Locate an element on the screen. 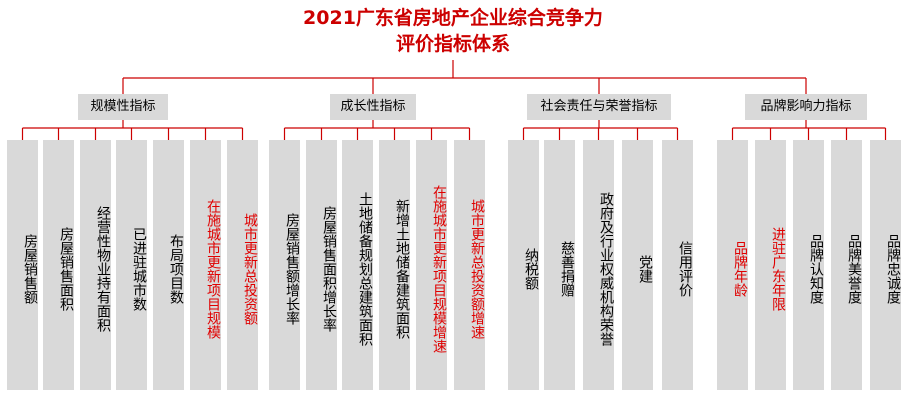 Image resolution: width=906 pixels, height=400 pixels. indicator-box: 在施城市更新项目规模增速 is located at coordinates (431, 265).